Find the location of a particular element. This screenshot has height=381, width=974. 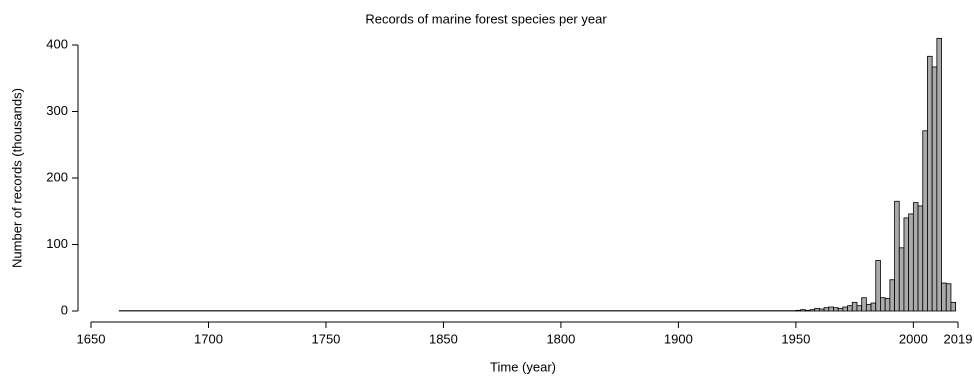

x-tick-label: 1800 is located at coordinates (560, 338).